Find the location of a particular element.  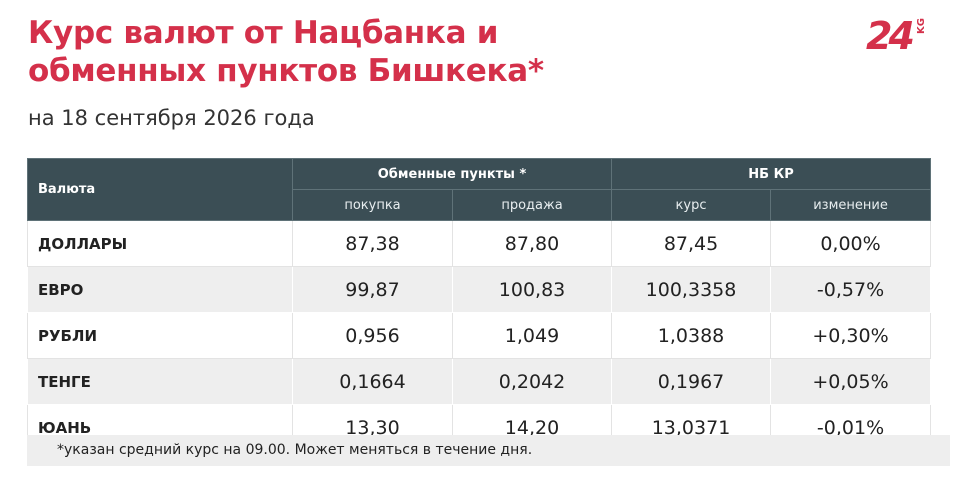

currency-header: Валюта is located at coordinates (160, 189).